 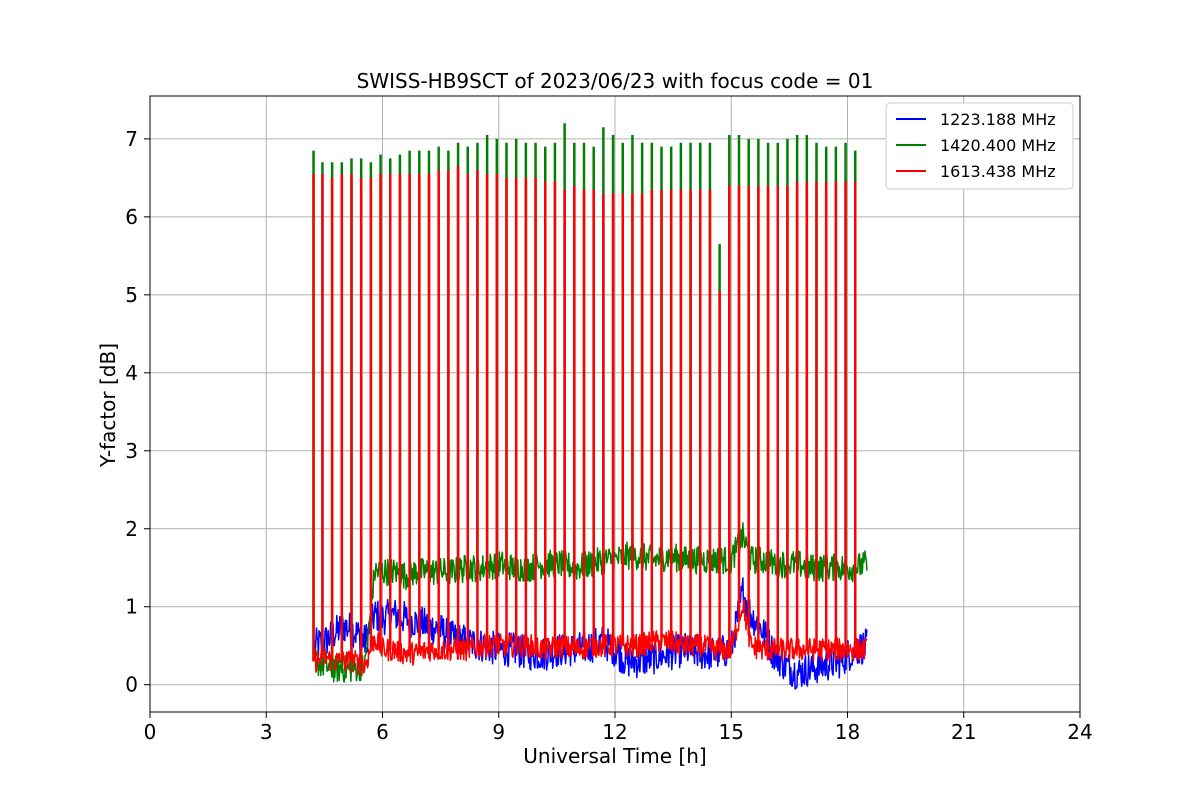 What do you see at coordinates (131, 607) in the screenshot?
I see `y-tick-label: 1` at bounding box center [131, 607].